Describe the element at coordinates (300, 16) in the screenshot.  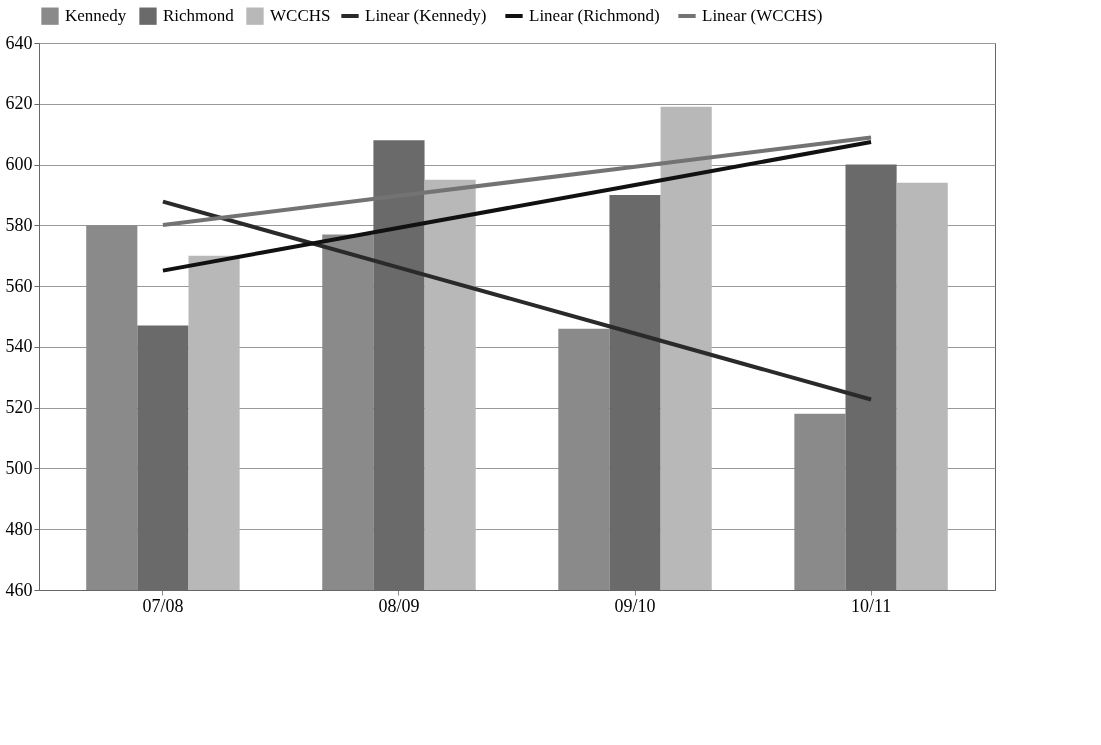
I see `legend-label: WCCHS` at that location.